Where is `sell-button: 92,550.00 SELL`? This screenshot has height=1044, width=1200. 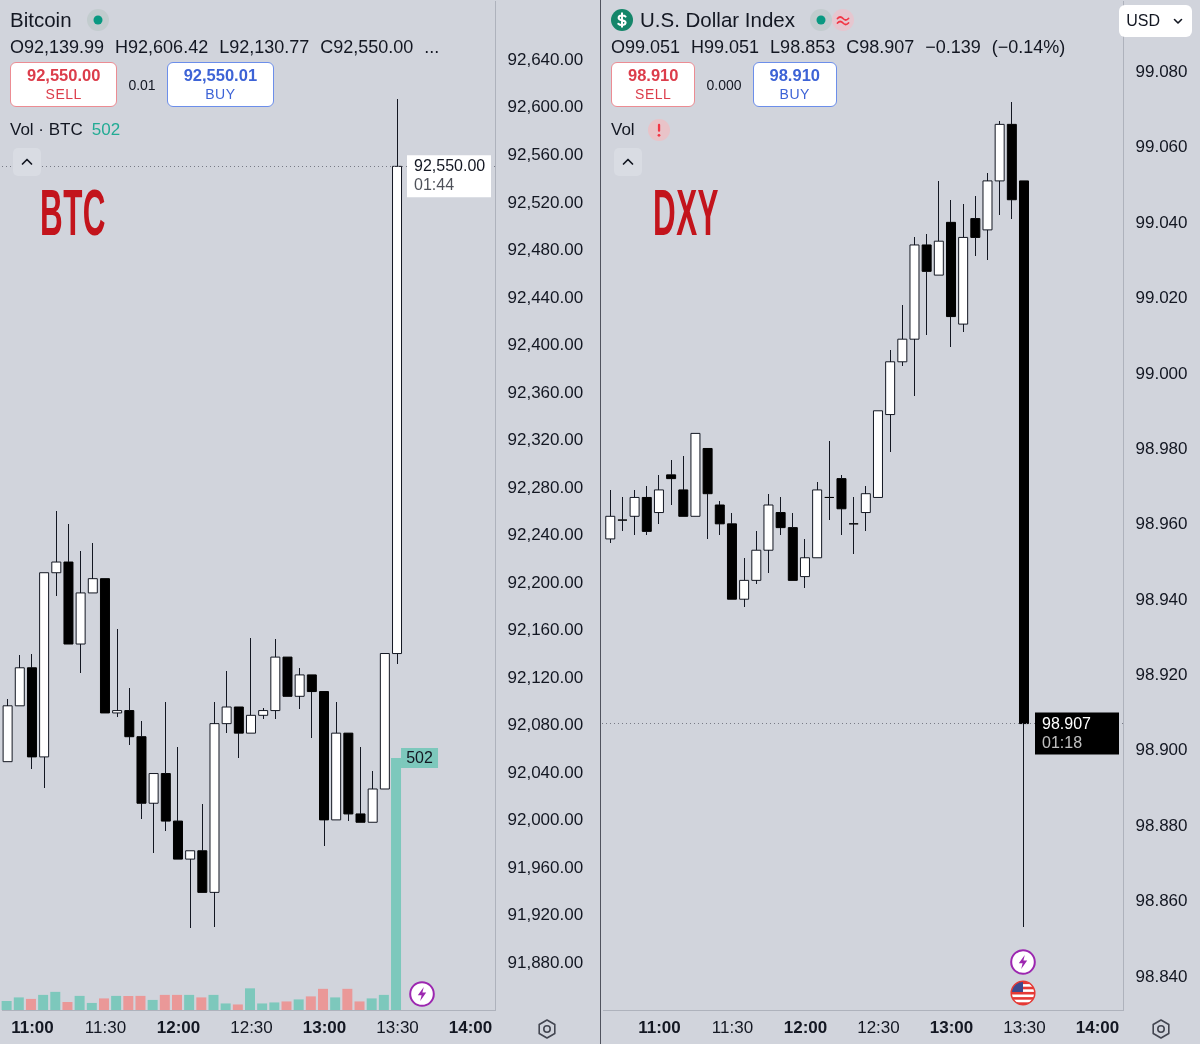
sell-button: 92,550.00 SELL is located at coordinates (64, 84).